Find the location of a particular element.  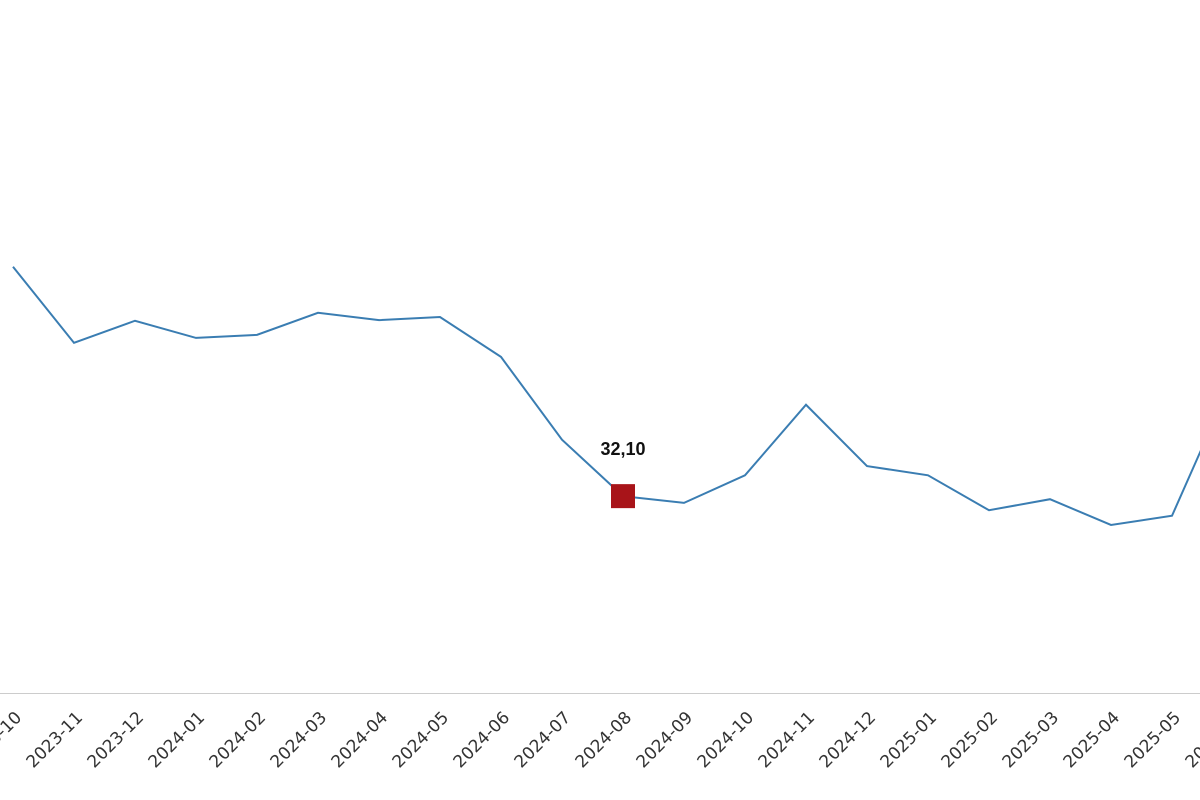

x-tick-label: 2024-09 is located at coordinates (665, 740).